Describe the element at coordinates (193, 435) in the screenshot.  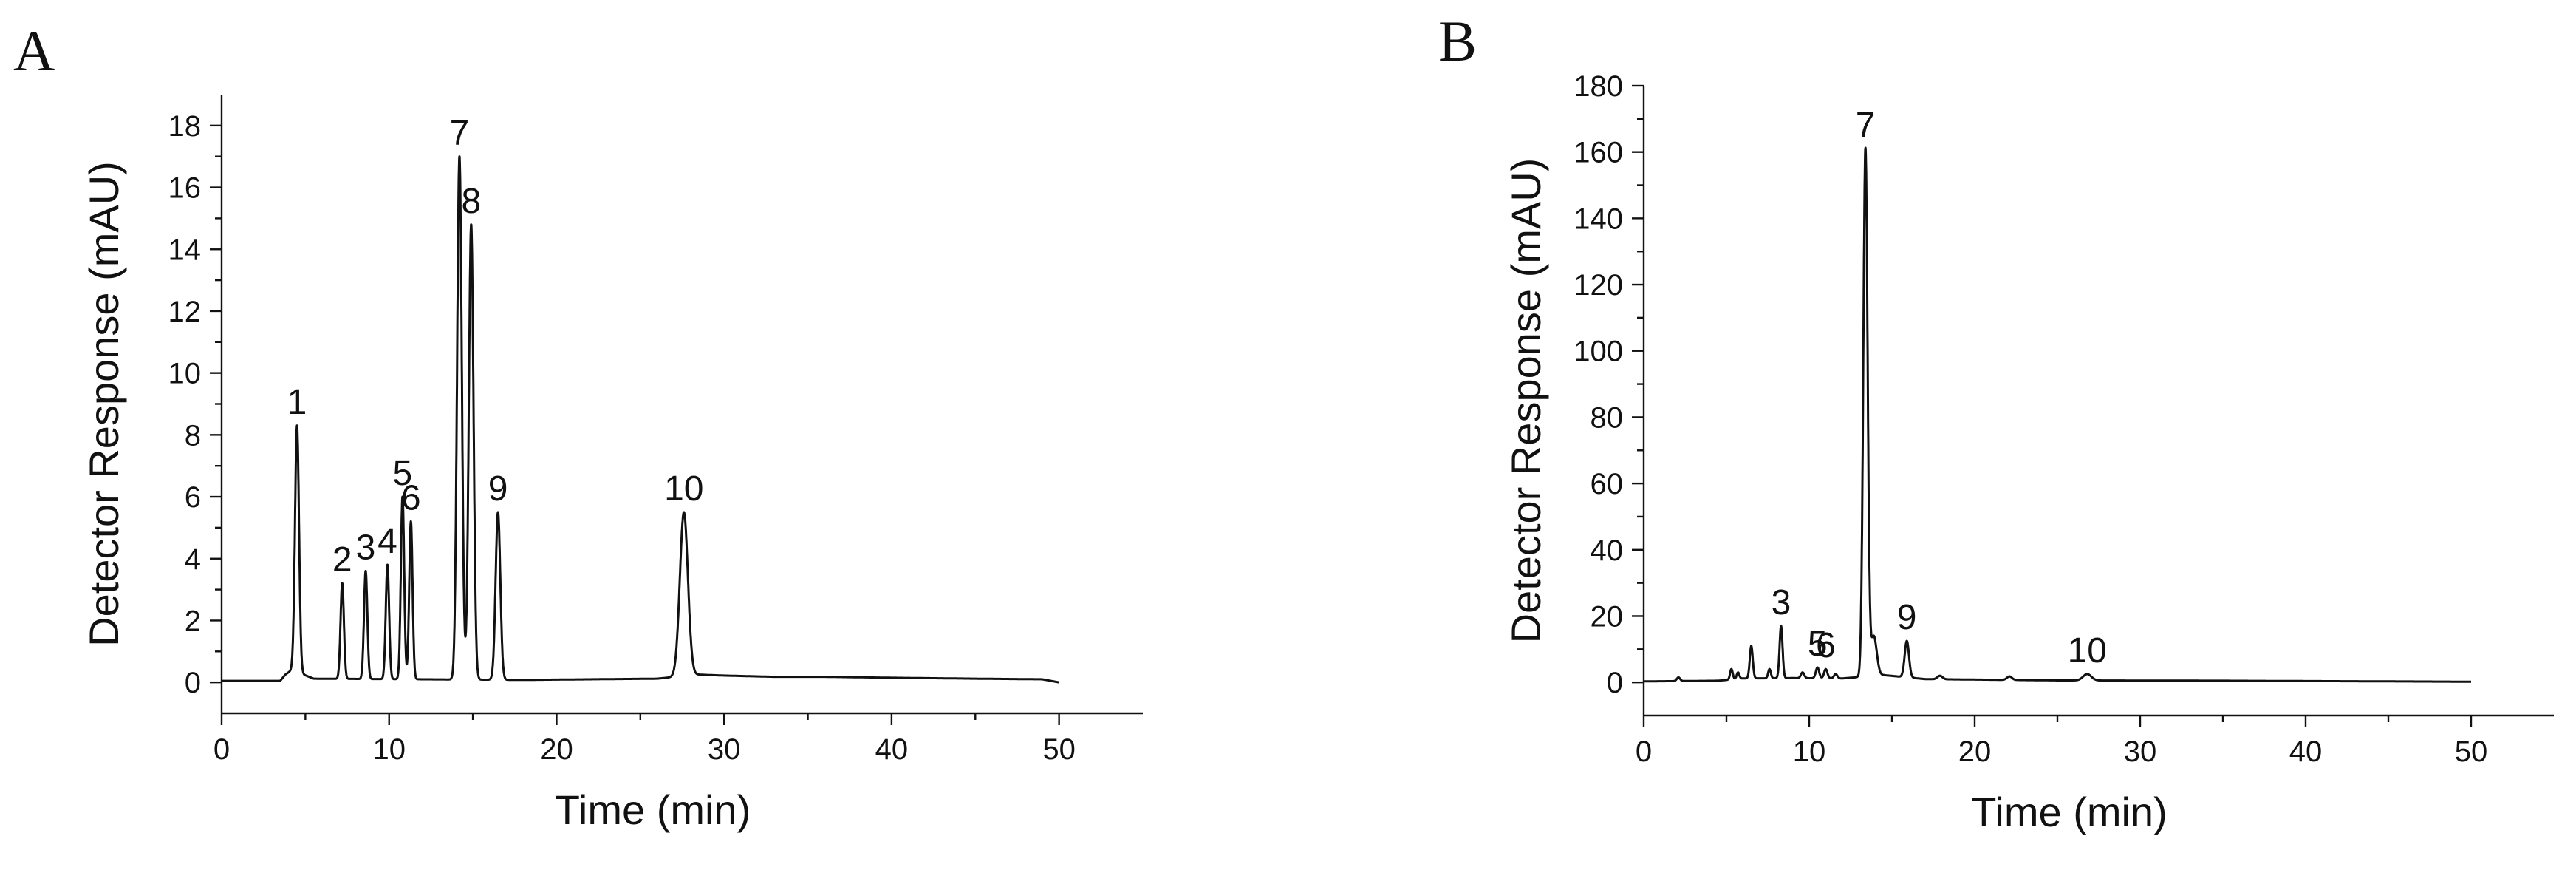
I see `y-tick-label: 8` at that location.